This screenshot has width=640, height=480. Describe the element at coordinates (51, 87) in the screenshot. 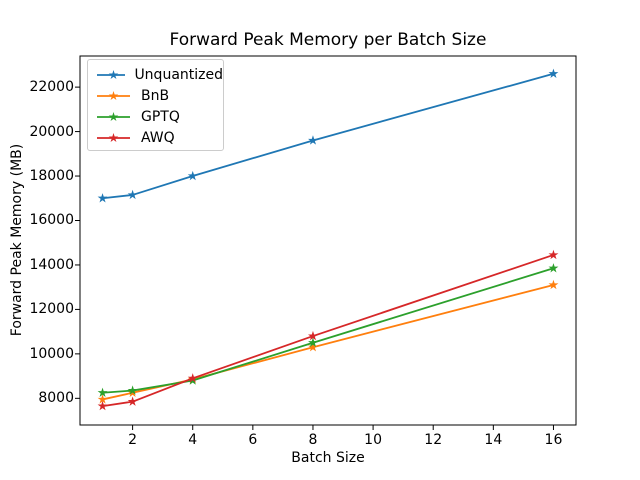

I see `y-tick-label: 22000` at that location.